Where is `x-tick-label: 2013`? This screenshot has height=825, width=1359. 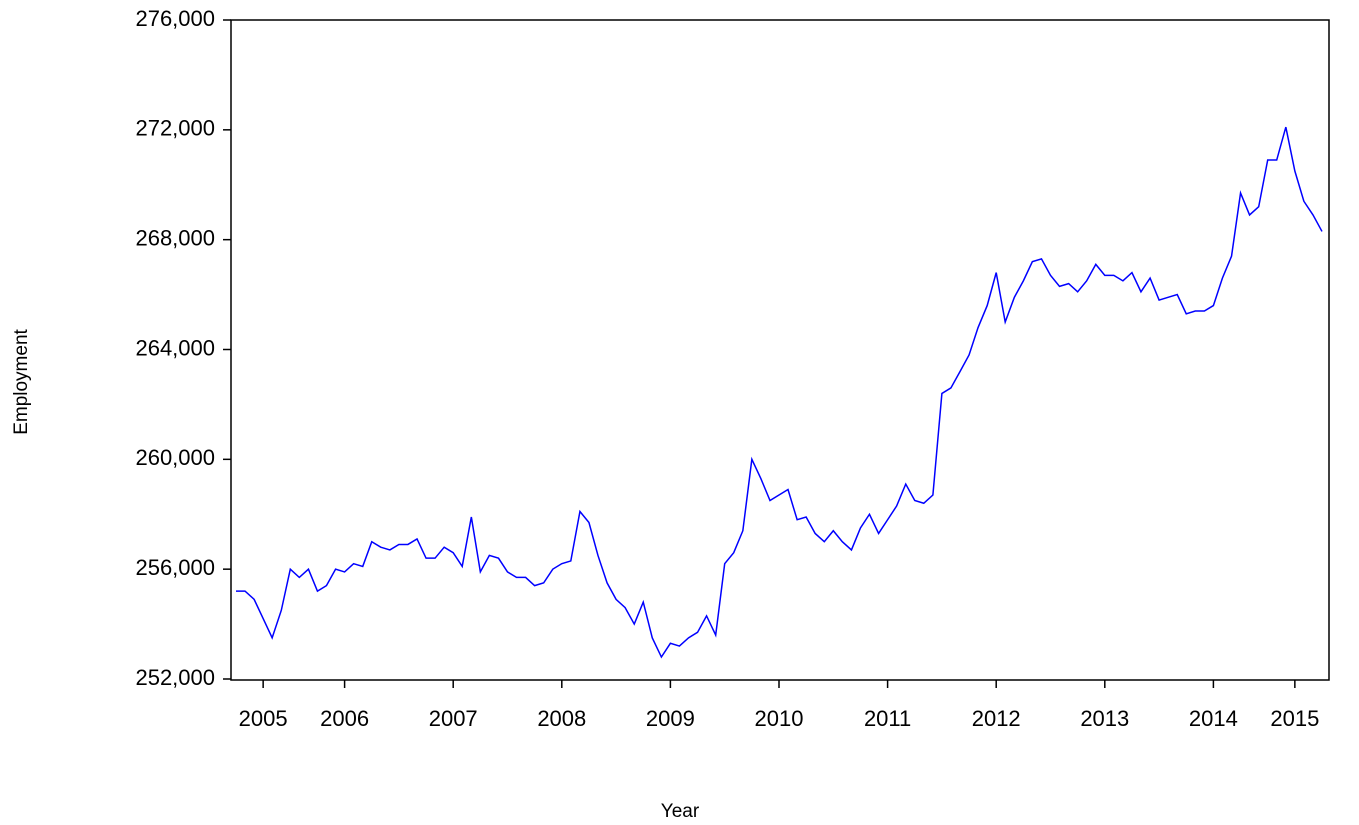 x-tick-label: 2013 is located at coordinates (1104, 718).